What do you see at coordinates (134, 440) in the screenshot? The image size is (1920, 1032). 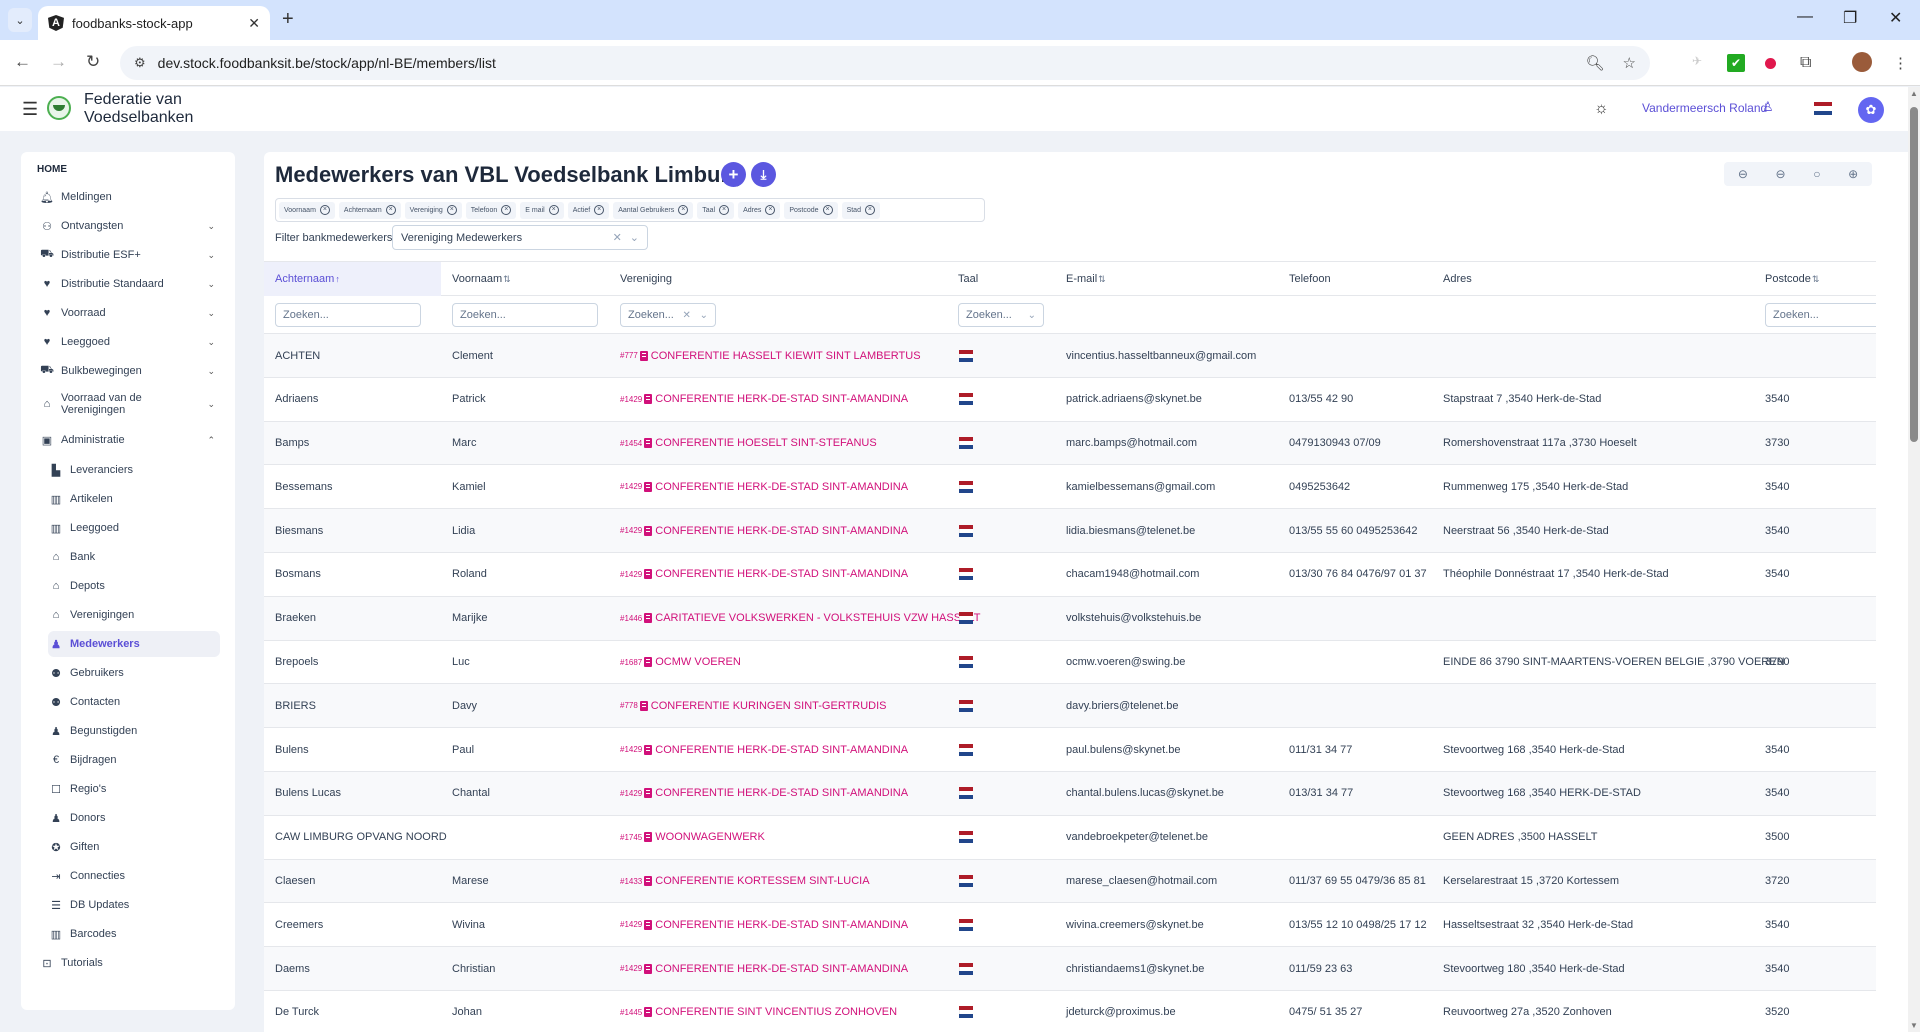 I see `sidebar-item-administratie: ▣ Administratie ⌃` at bounding box center [134, 440].